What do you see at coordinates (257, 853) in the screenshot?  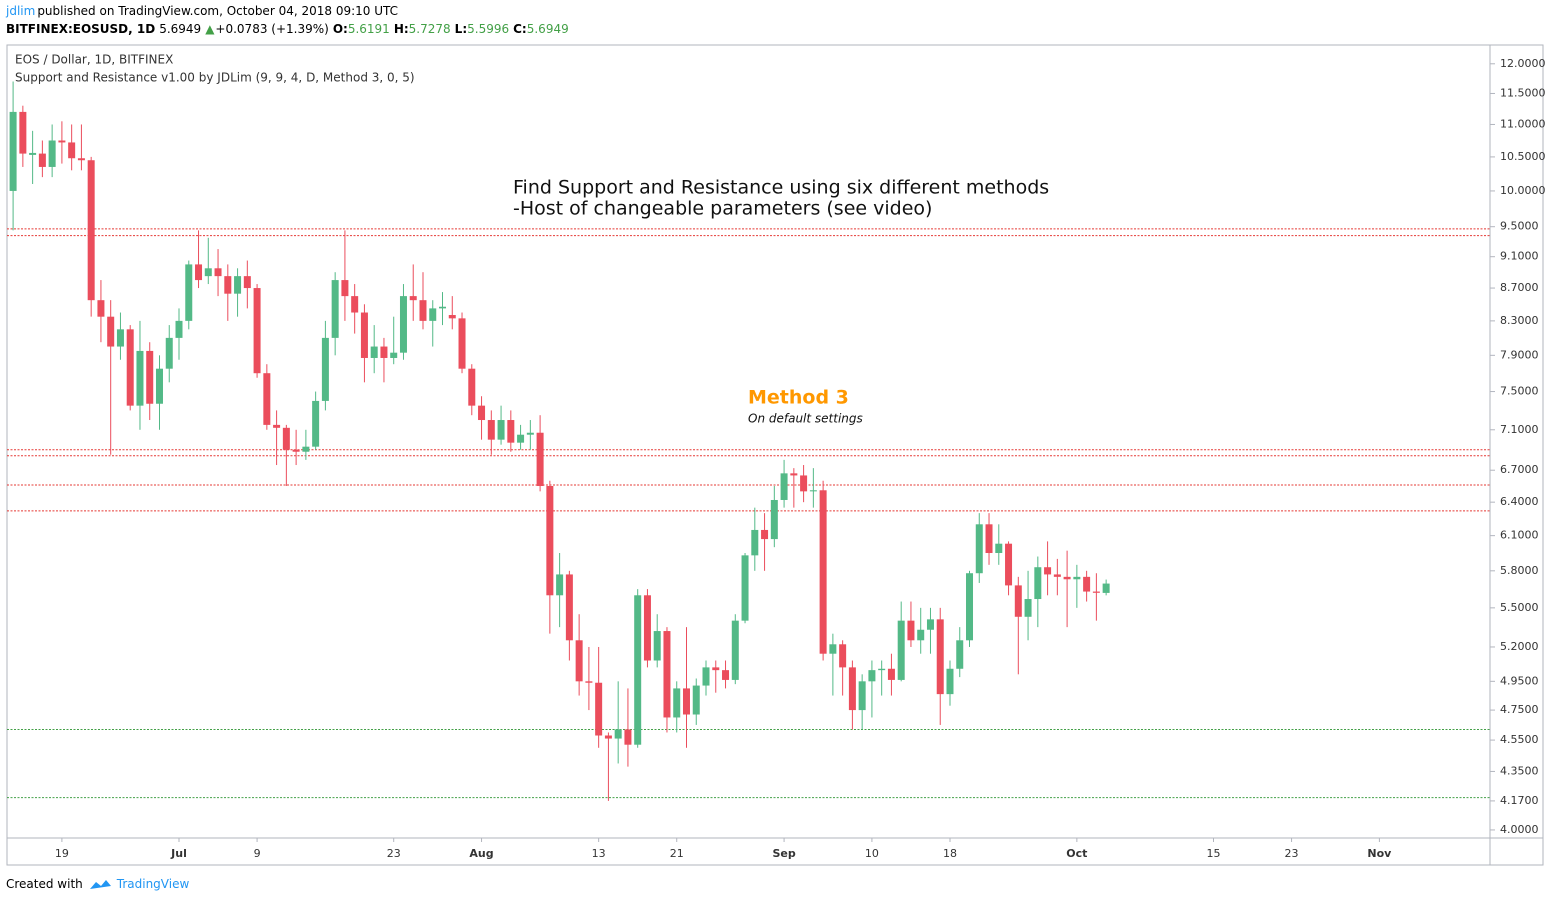 I see `x-tick-label: 9` at bounding box center [257, 853].